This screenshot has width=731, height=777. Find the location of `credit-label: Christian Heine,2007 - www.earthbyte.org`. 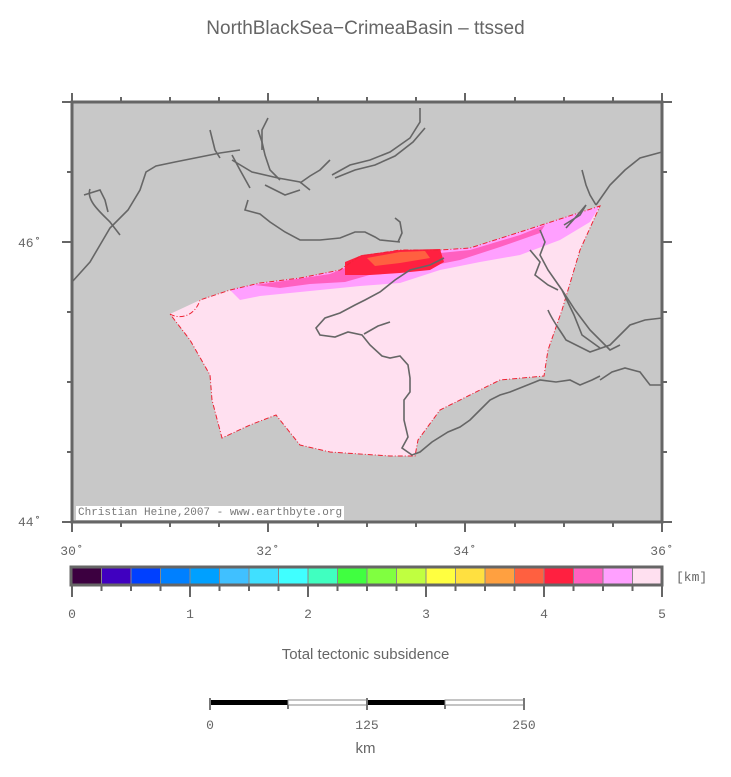

credit-label: Christian Heine,2007 - www.earthbyte.org is located at coordinates (210, 513).